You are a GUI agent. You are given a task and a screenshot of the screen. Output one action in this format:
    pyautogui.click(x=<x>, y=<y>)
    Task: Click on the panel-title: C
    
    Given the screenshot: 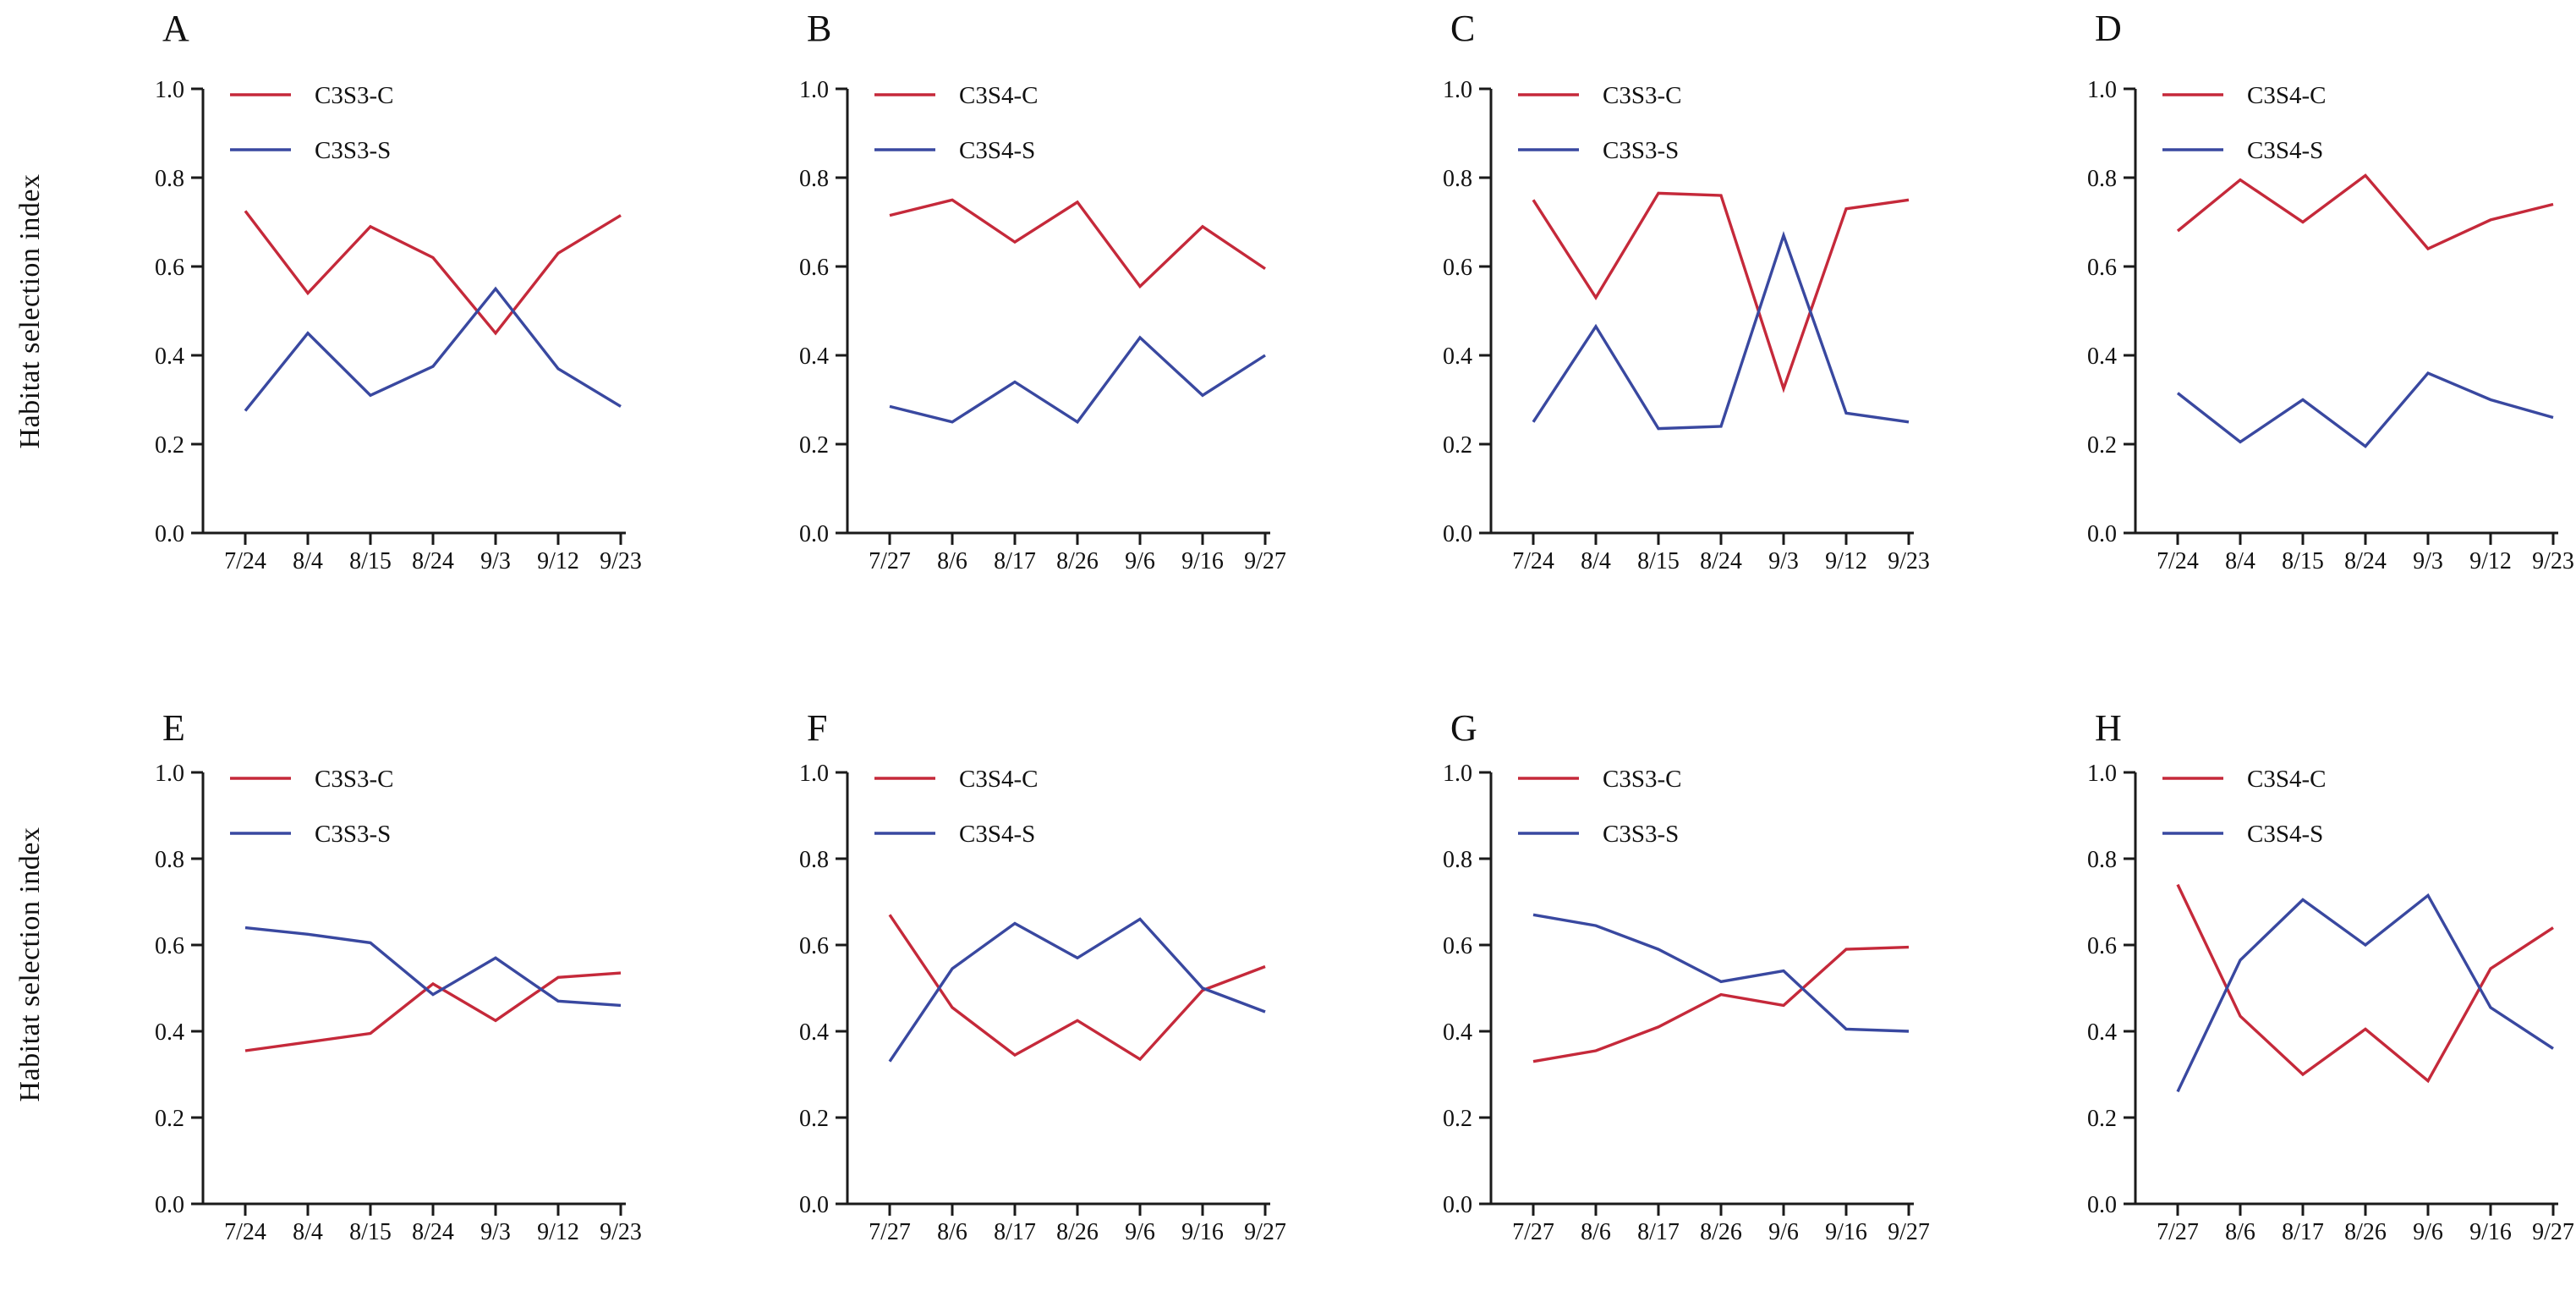 What is the action you would take?
    pyautogui.click(x=1462, y=28)
    